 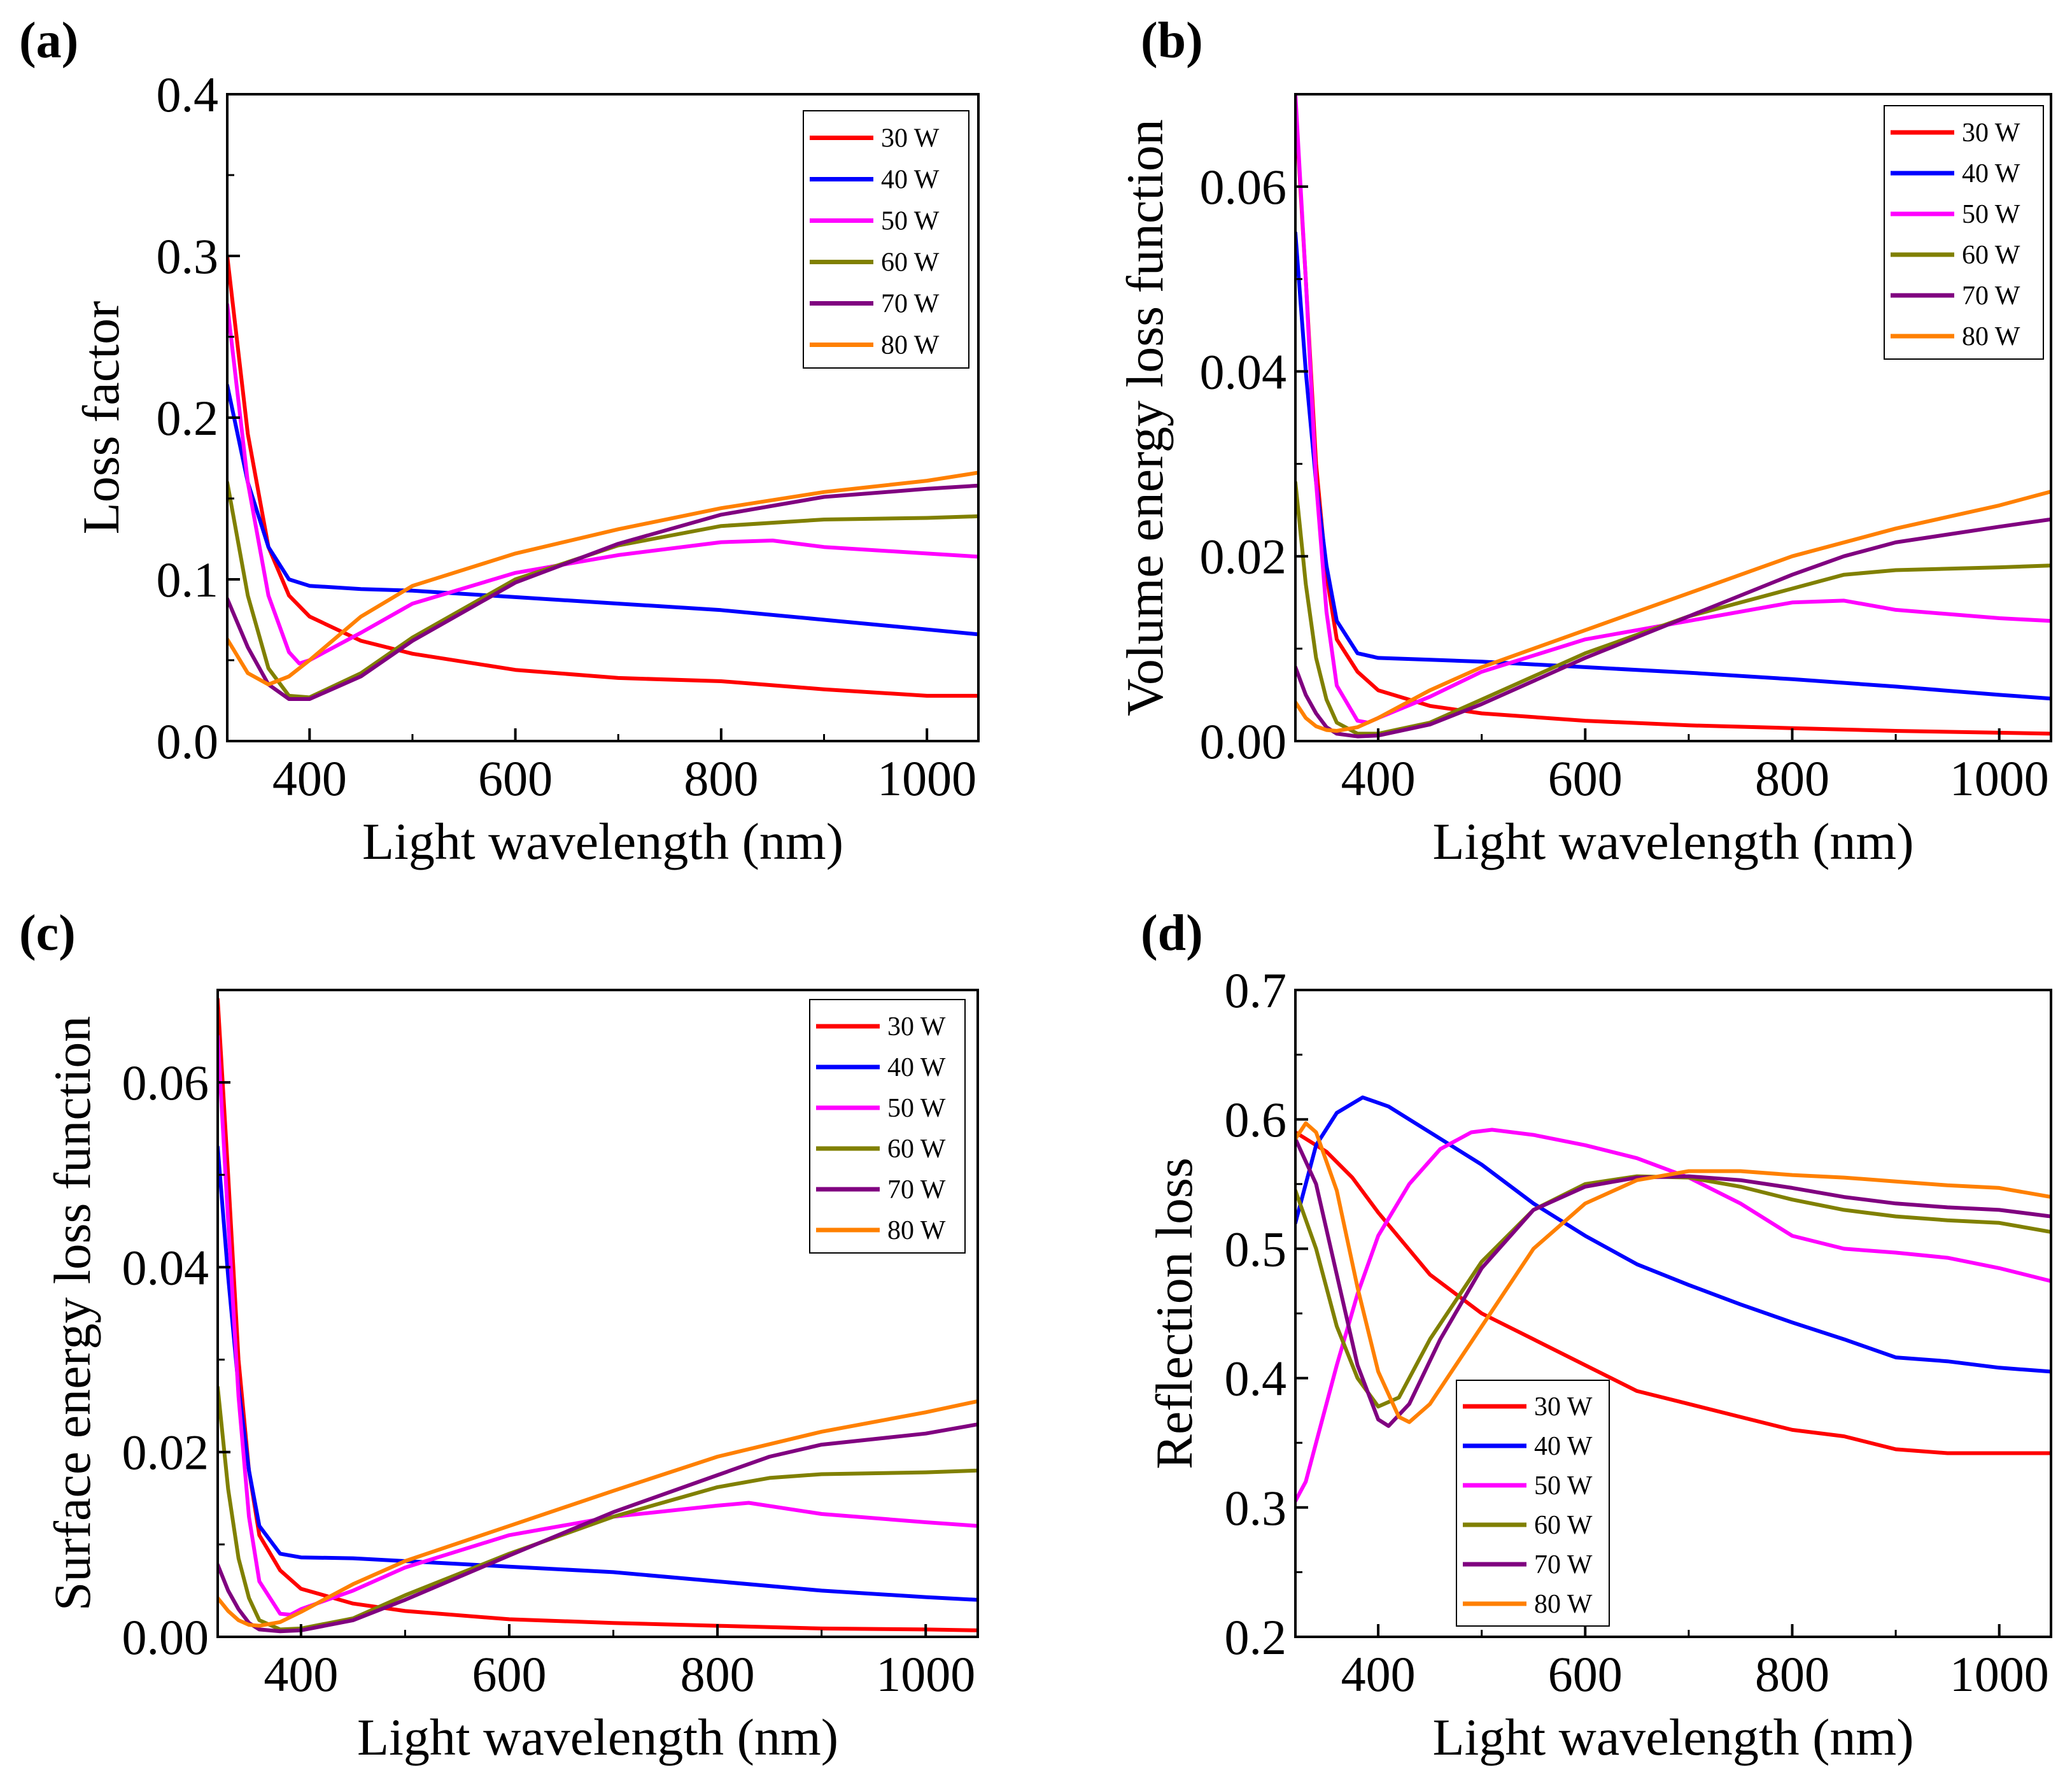 What do you see at coordinates (101, 418) in the screenshot?
I see `y-axis-label: Loss factor` at bounding box center [101, 418].